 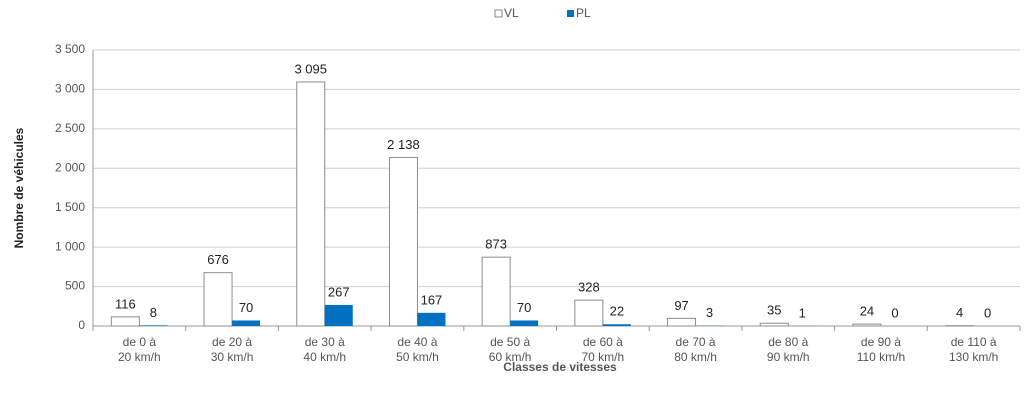 What do you see at coordinates (325, 342) in the screenshot?
I see `x-tick-label: de 30 à` at bounding box center [325, 342].